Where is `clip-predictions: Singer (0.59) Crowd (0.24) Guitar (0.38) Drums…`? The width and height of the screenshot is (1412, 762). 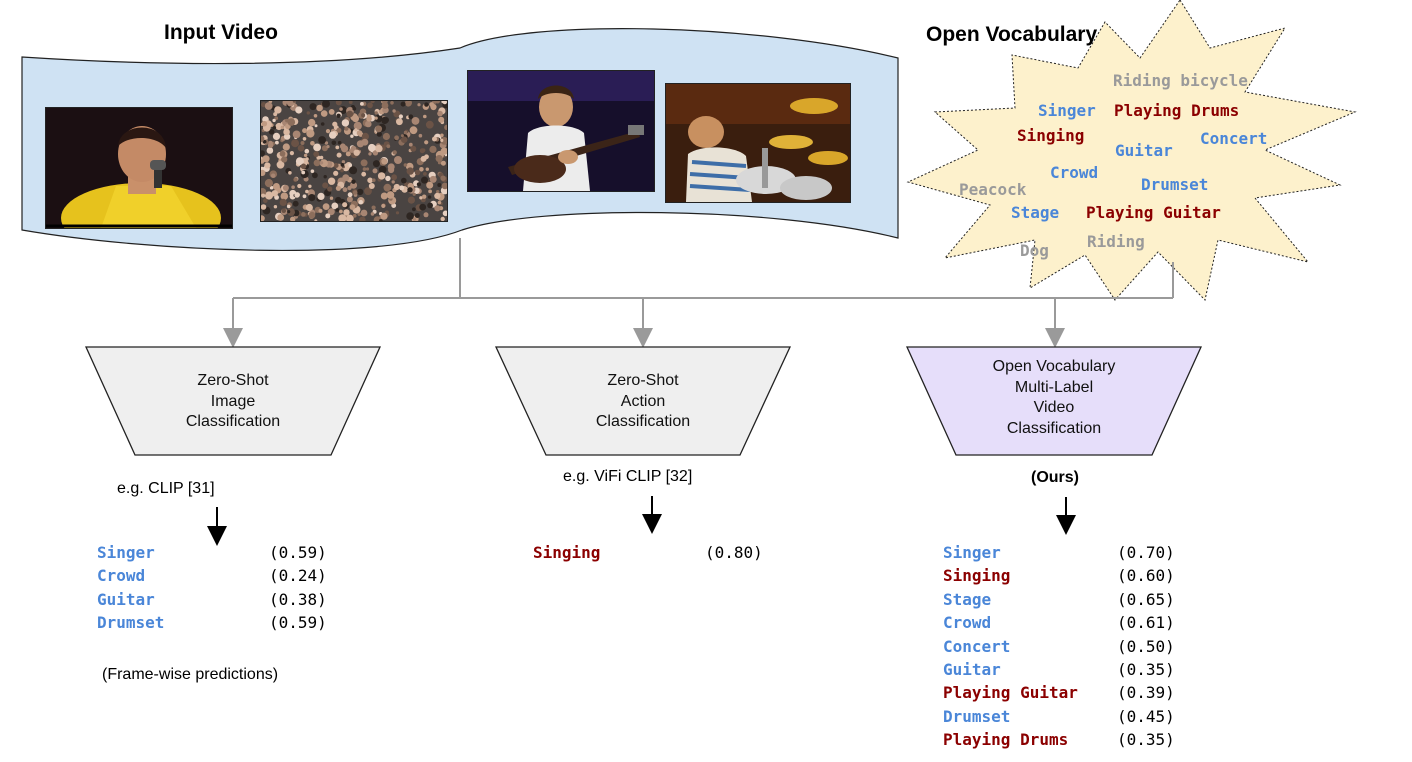
clip-predictions: Singer (0.59) Crowd (0.24) Guitar (0.38) Drums… is located at coordinates (212, 588).